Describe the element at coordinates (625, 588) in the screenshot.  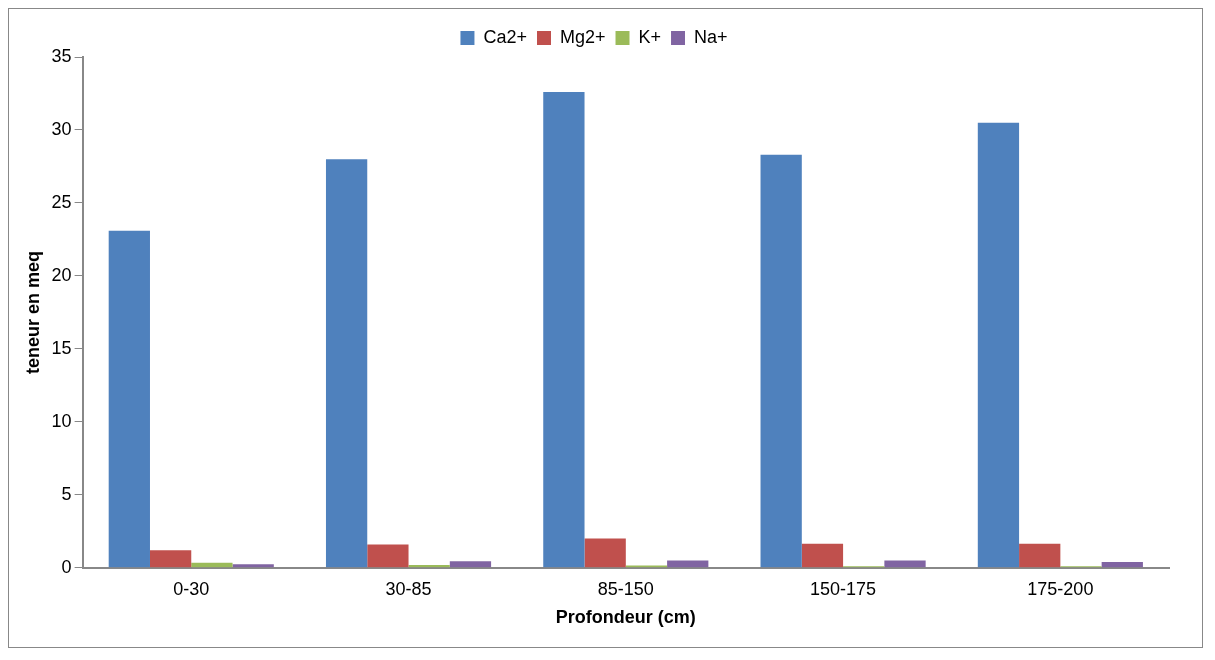
I see `x-tick-label: 85-150` at that location.